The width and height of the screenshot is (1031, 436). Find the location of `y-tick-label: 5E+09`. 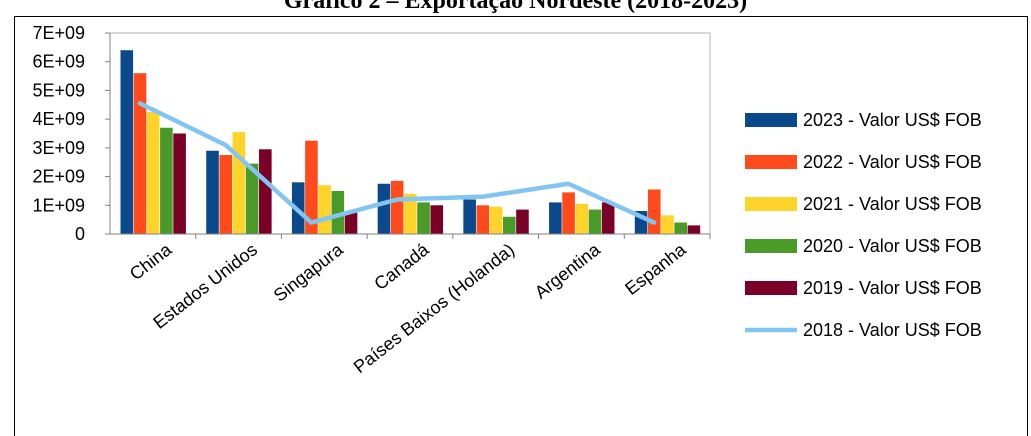

y-tick-label: 5E+09 is located at coordinates (58, 90).